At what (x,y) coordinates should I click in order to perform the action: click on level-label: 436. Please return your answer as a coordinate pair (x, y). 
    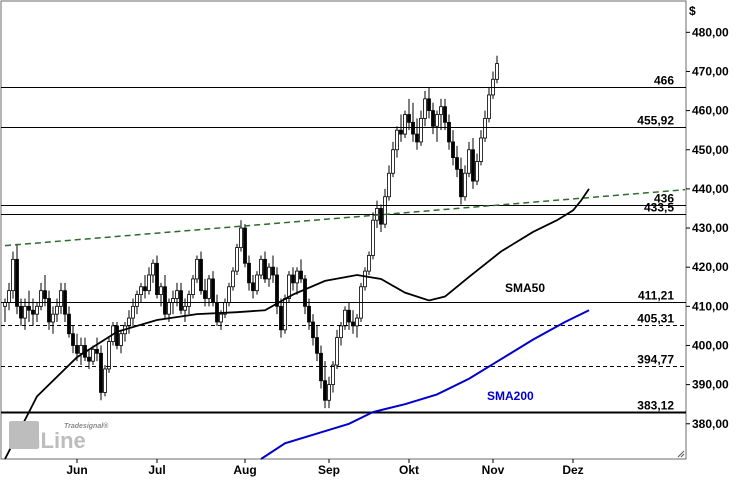
    Looking at the image, I should click on (664, 199).